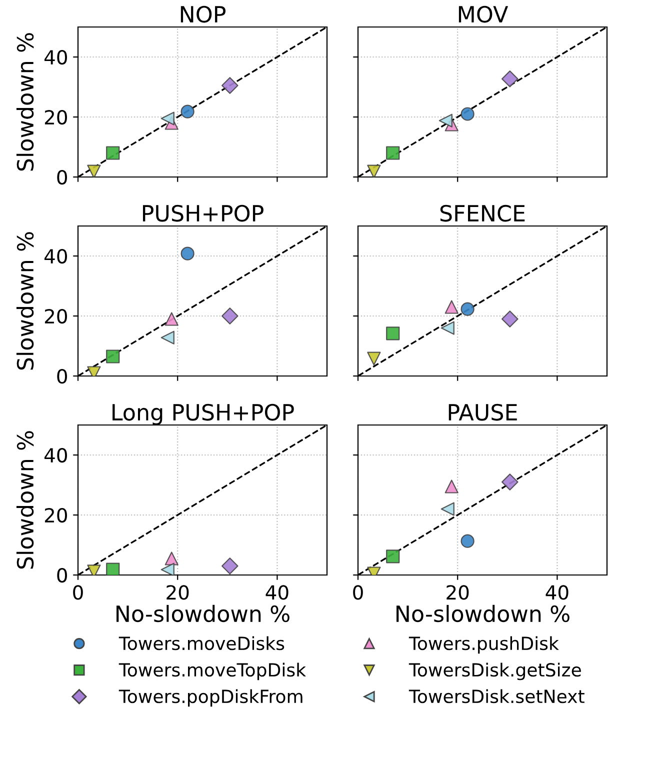  I want to click on chart-title: SFENCE, so click(482, 213).